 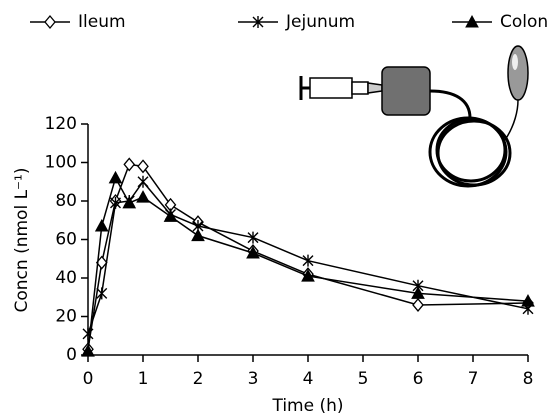 What do you see at coordinates (528, 379) in the screenshot?
I see `x-tick-label: 8` at bounding box center [528, 379].